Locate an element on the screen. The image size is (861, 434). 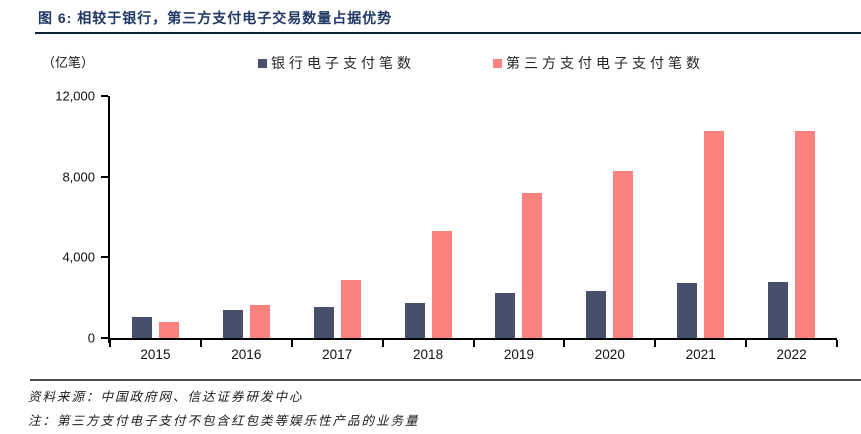
x-axis-label-2020: 2020 is located at coordinates (609, 354).